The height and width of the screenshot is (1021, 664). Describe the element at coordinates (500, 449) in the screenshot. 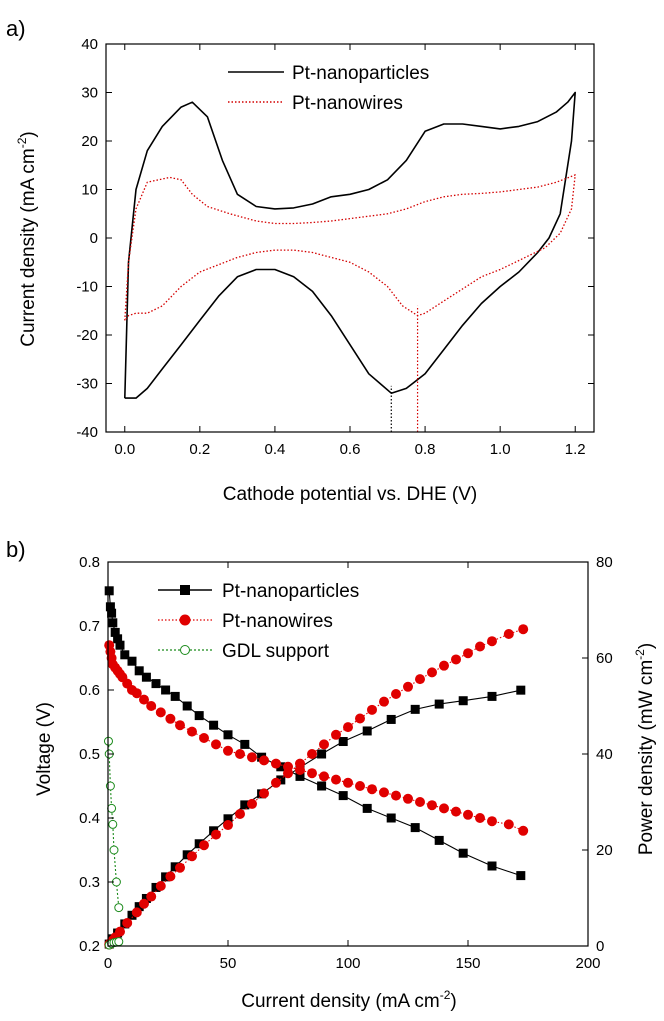

I see `x-tick-label-a-5: 1.0` at that location.